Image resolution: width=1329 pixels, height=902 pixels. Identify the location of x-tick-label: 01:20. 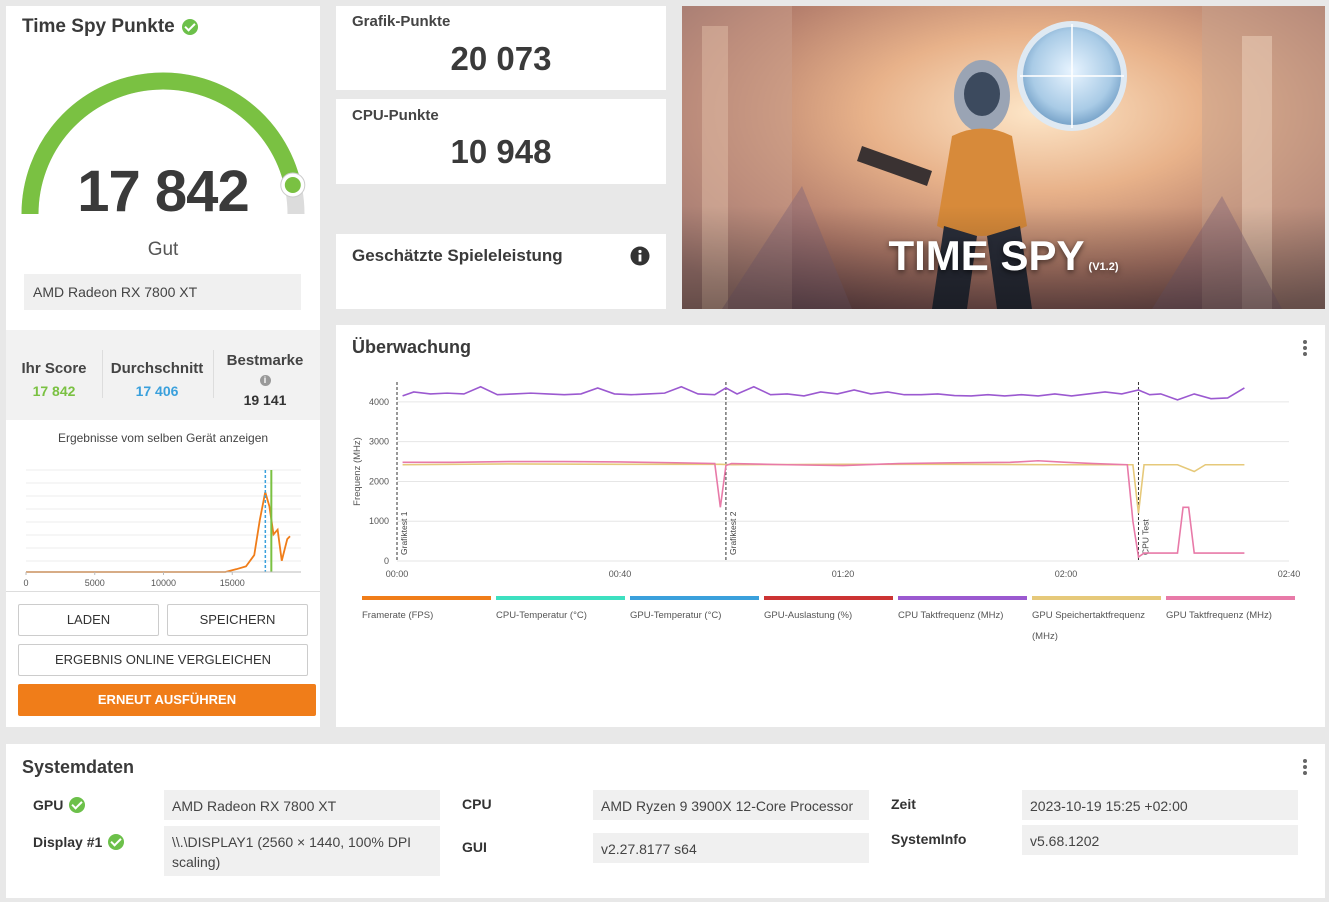
(843, 574).